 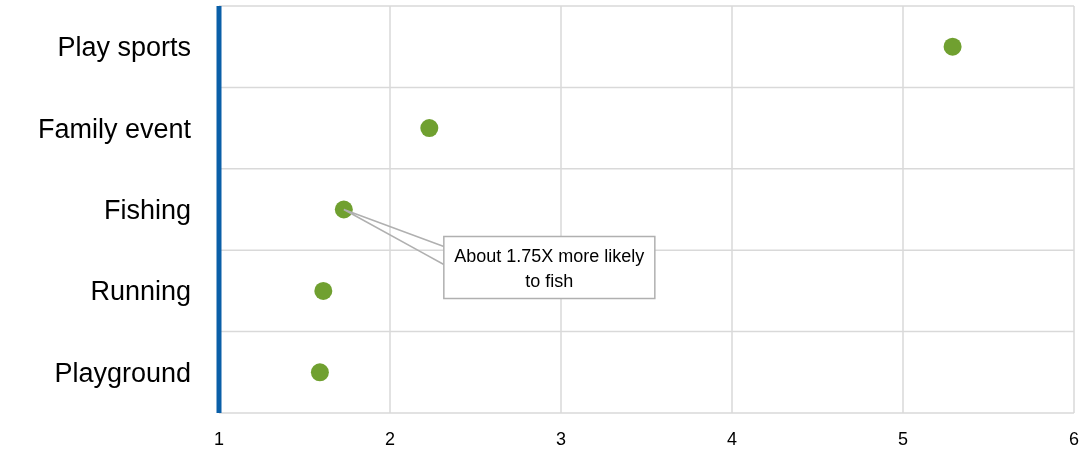 What do you see at coordinates (140, 291) in the screenshot?
I see `y-tick-label: Running` at bounding box center [140, 291].